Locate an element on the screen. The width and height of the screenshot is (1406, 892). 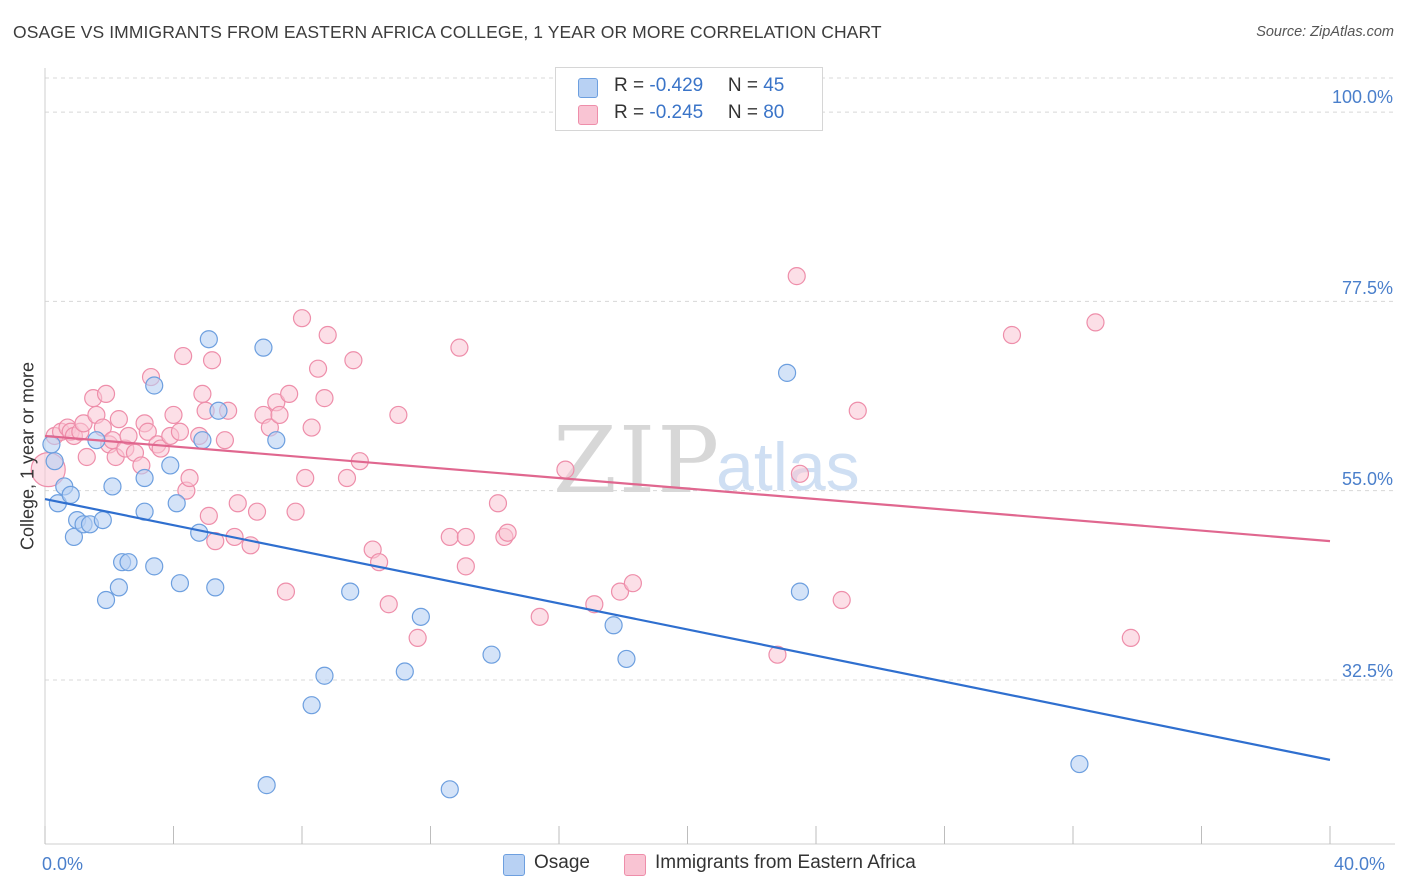
chart-source: Source: ZipAtlas.com is located at coordinates (1325, 32).